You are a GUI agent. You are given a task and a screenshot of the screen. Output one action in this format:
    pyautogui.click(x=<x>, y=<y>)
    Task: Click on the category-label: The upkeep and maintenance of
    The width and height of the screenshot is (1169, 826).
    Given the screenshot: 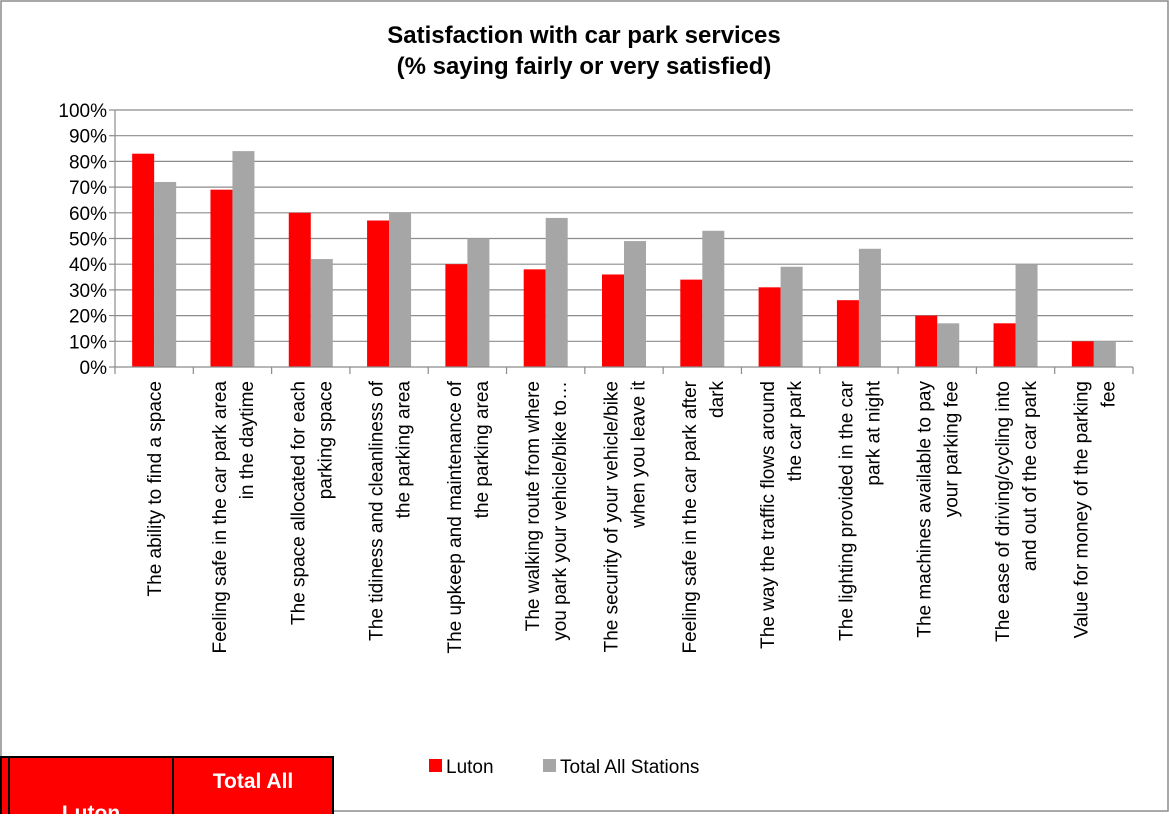 What is the action you would take?
    pyautogui.click(x=455, y=516)
    